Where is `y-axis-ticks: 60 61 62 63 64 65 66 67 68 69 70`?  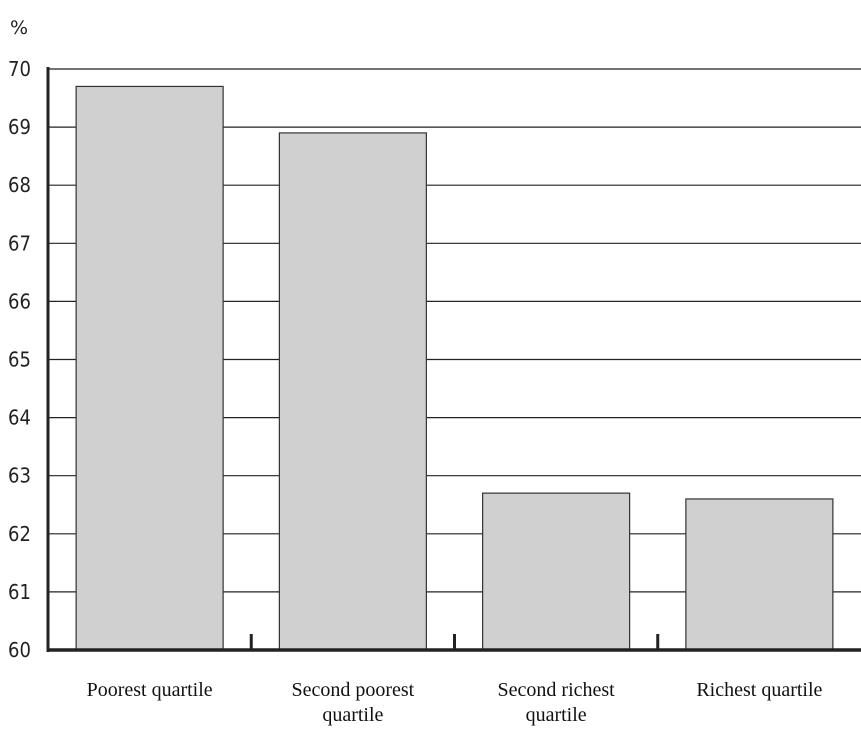 y-axis-ticks: 60 61 62 63 64 65 66 67 68 69 70 is located at coordinates (19, 359).